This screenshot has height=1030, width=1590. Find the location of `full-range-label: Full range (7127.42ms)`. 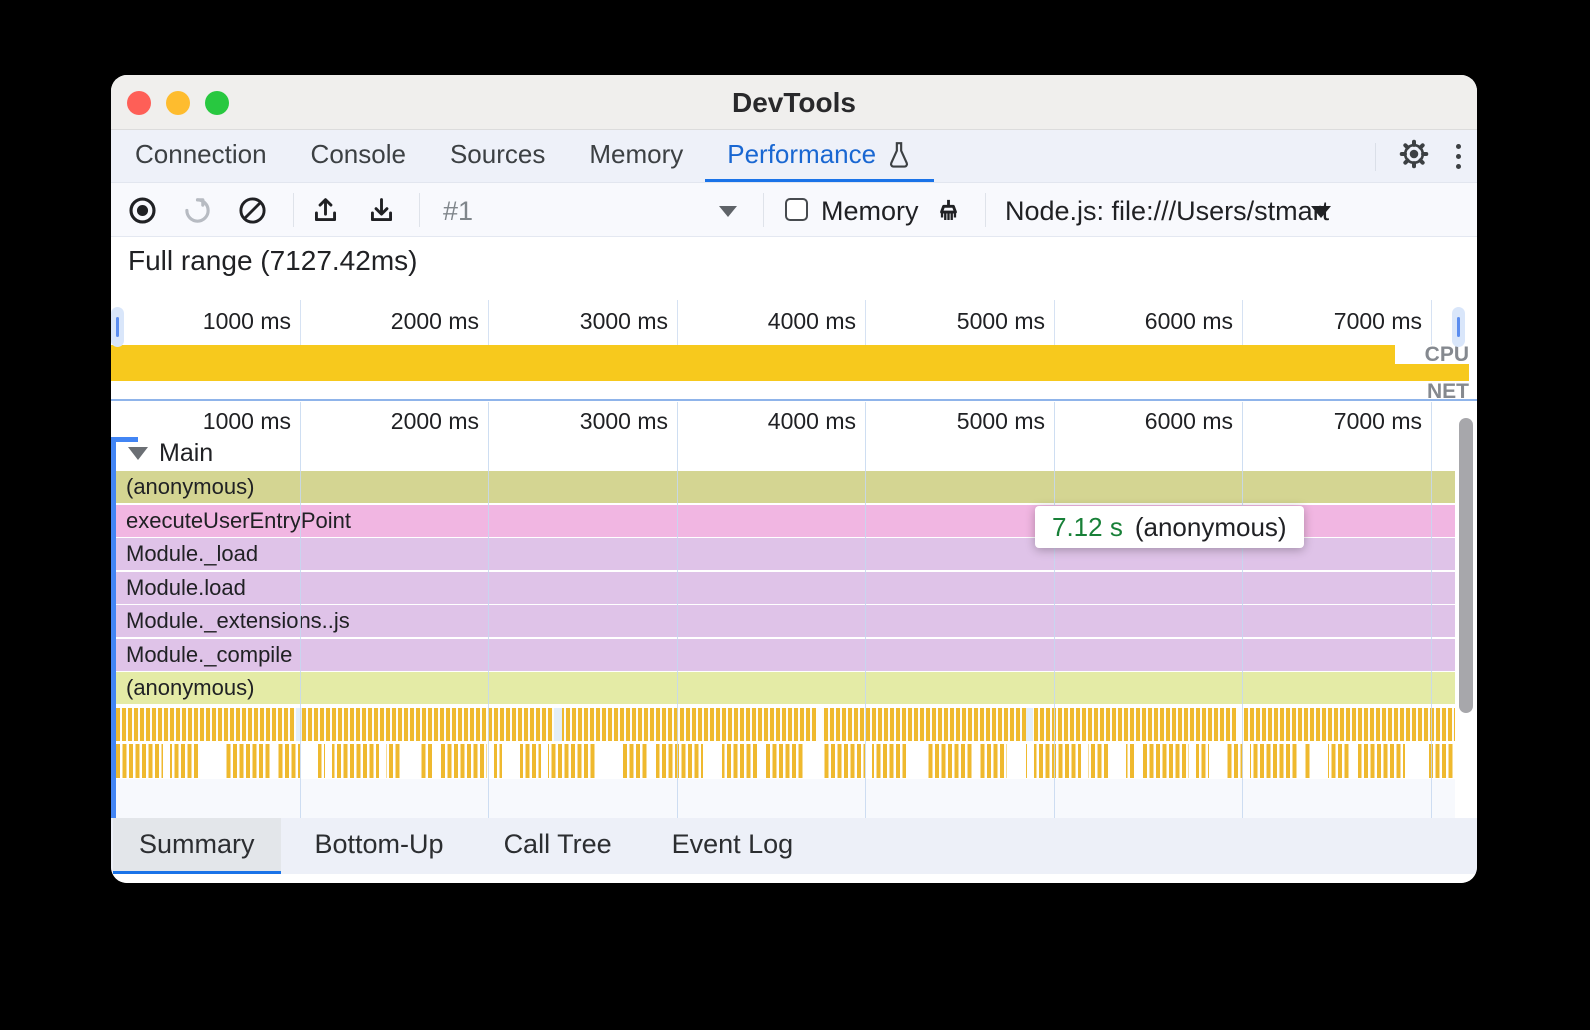

full-range-label: Full range (7127.42ms) is located at coordinates (273, 260).